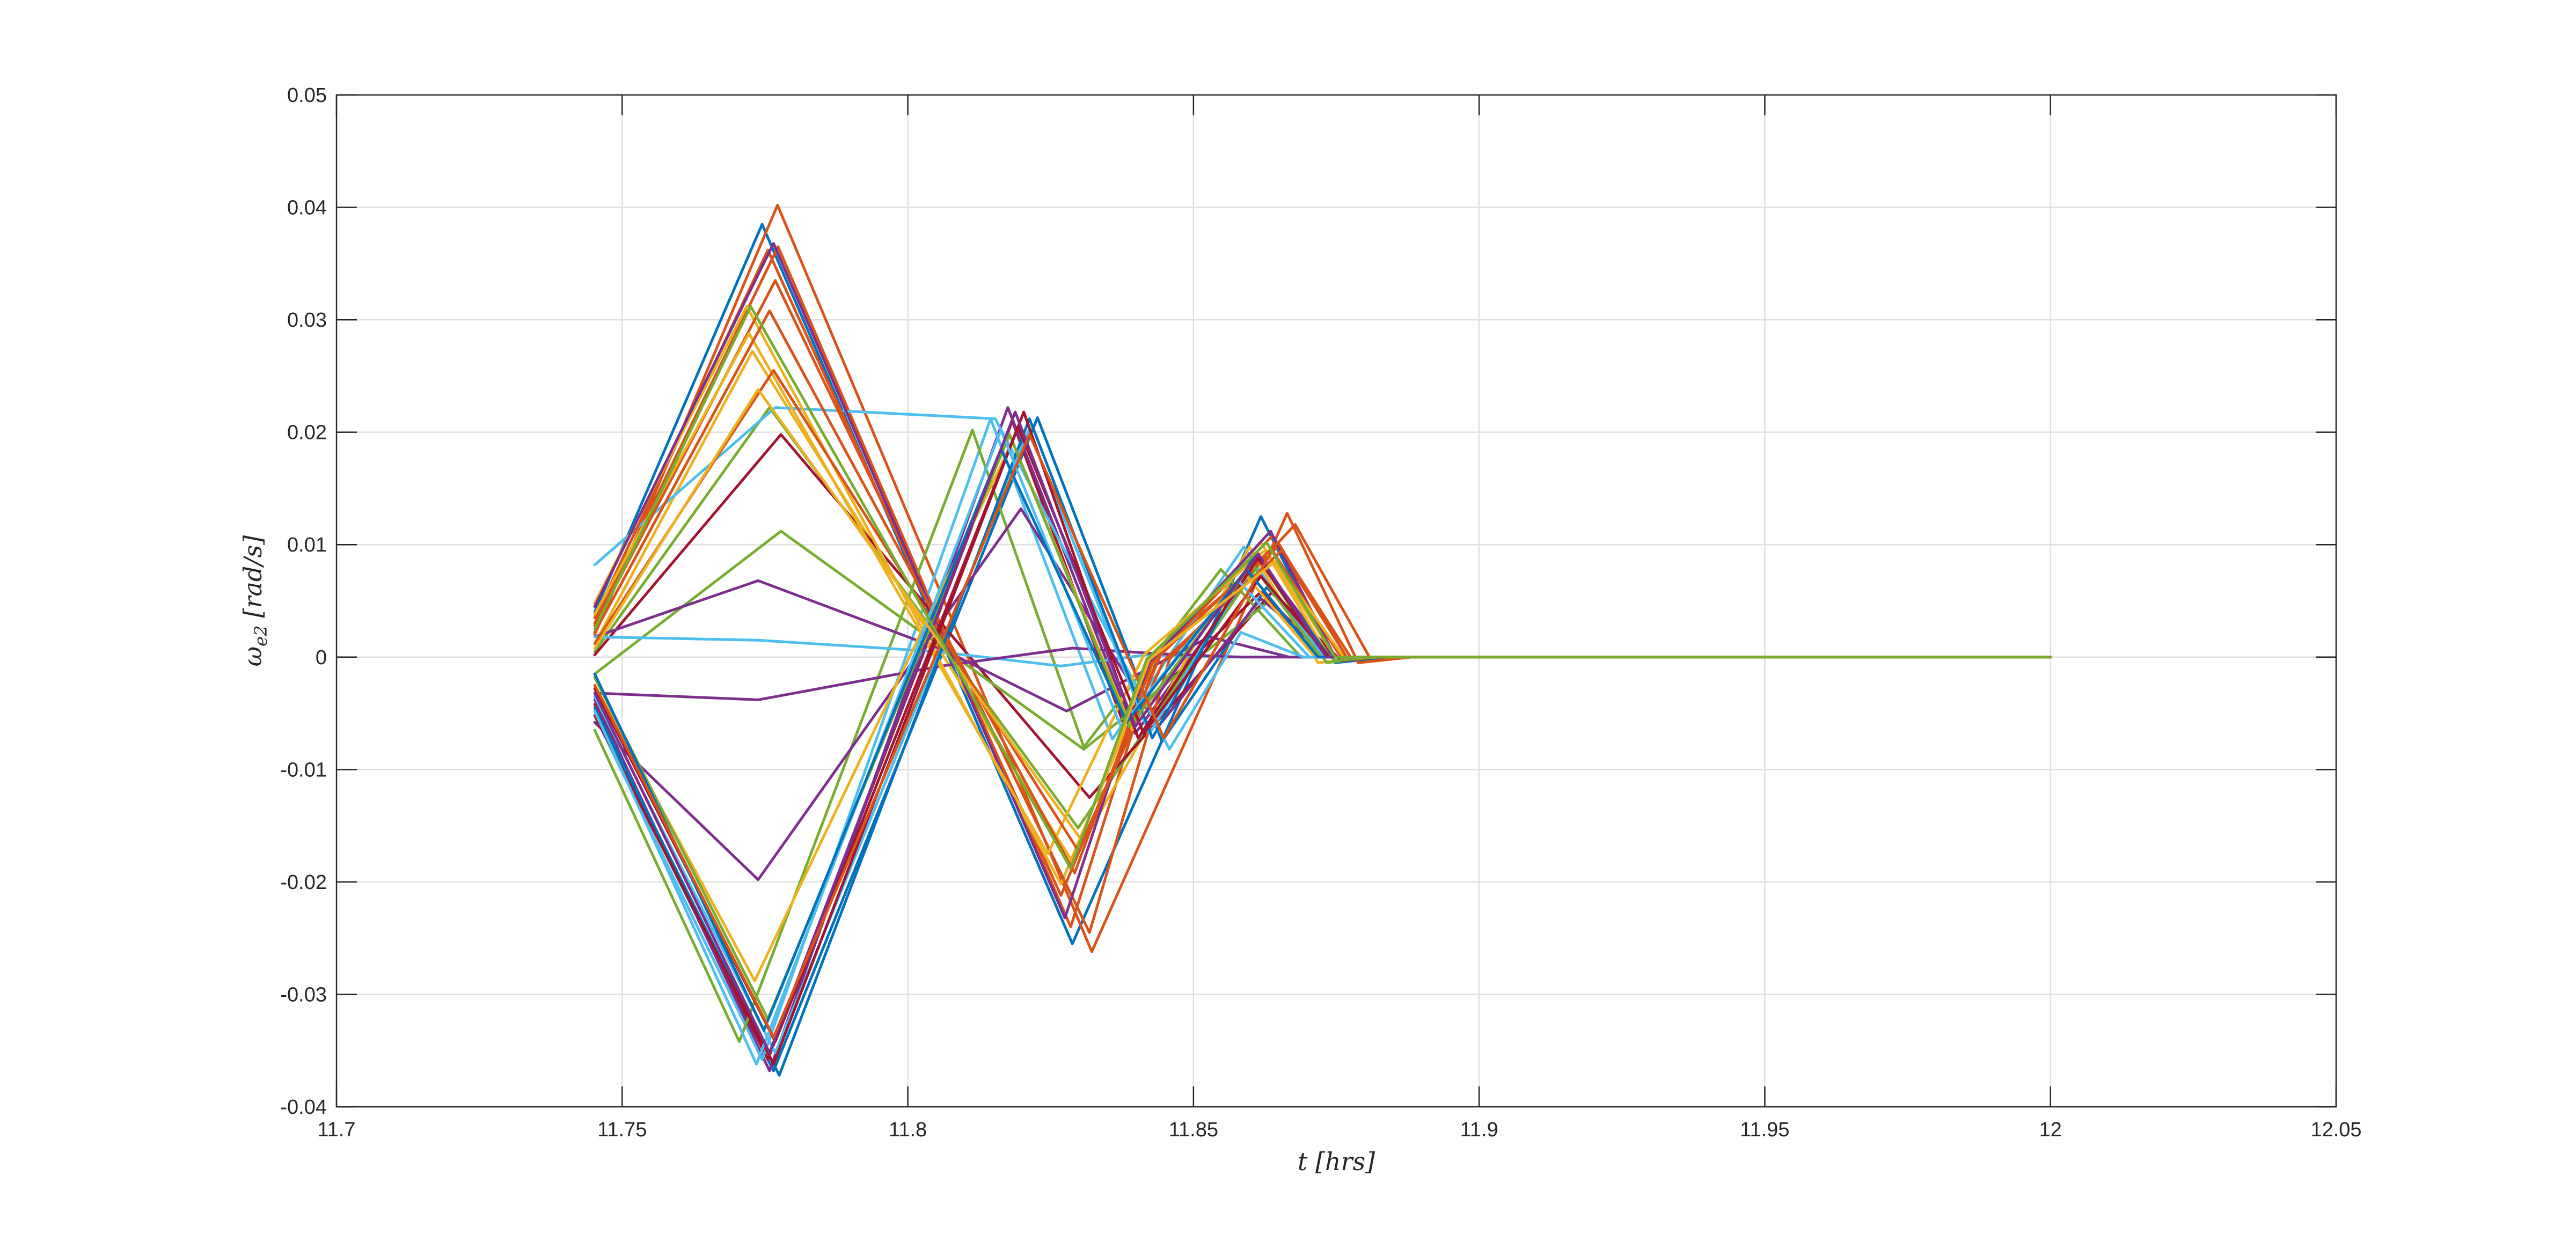 The image size is (2576, 1242). Describe the element at coordinates (1764, 1130) in the screenshot. I see `x-tick-label: 11.95` at that location.